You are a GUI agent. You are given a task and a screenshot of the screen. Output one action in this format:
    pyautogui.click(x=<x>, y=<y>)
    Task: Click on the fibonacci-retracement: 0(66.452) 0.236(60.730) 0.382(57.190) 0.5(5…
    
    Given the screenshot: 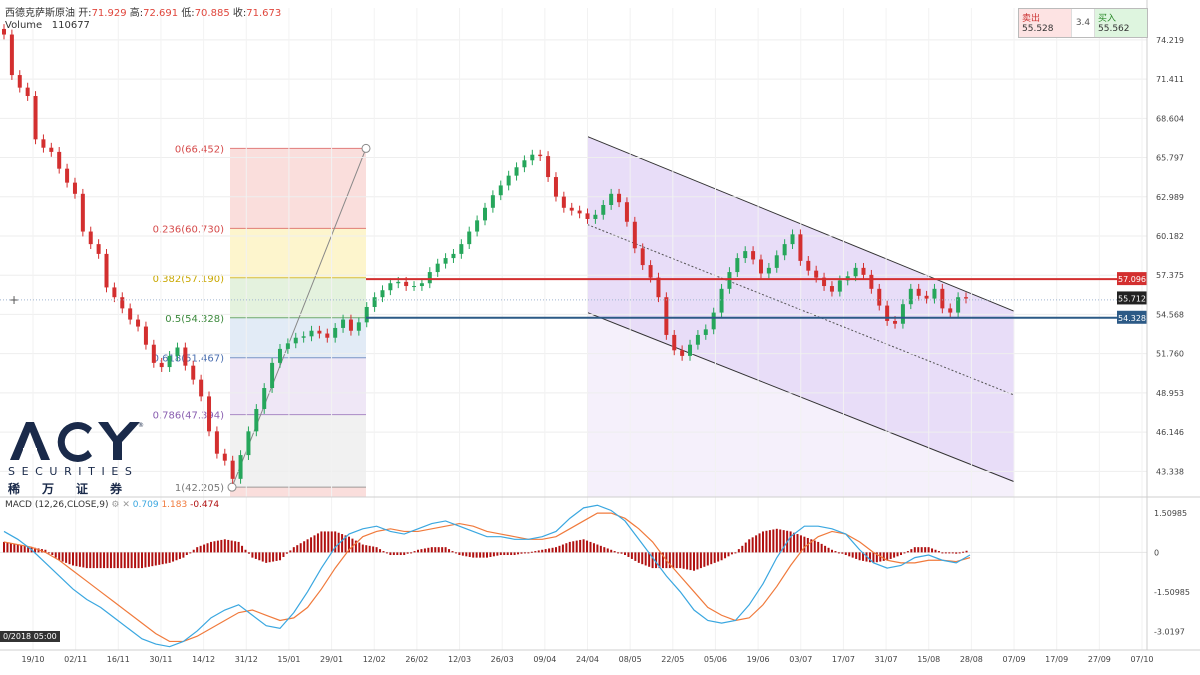 What is the action you would take?
    pyautogui.click(x=262, y=320)
    